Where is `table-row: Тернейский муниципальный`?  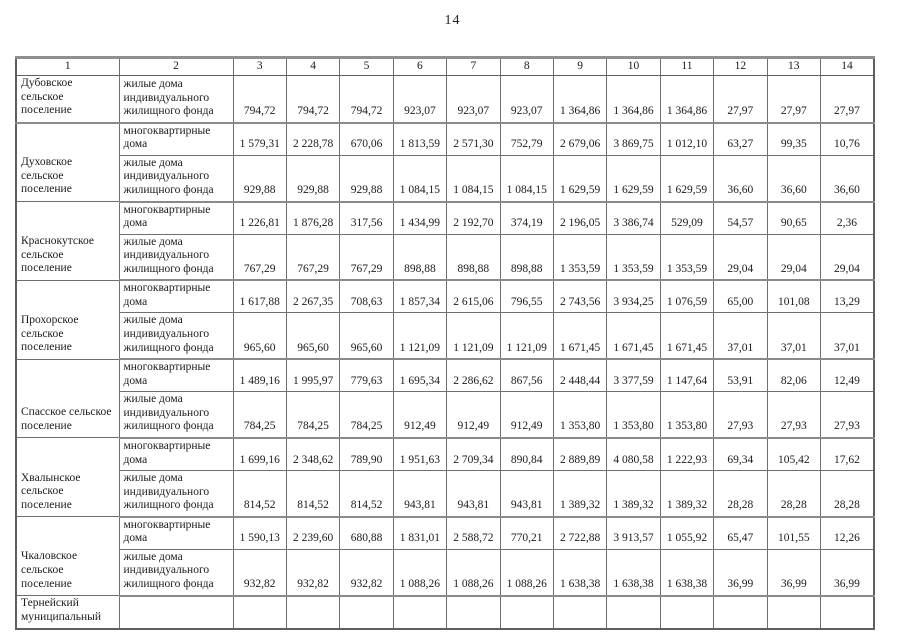
table-row: Тернейский муниципальный is located at coordinates (445, 612).